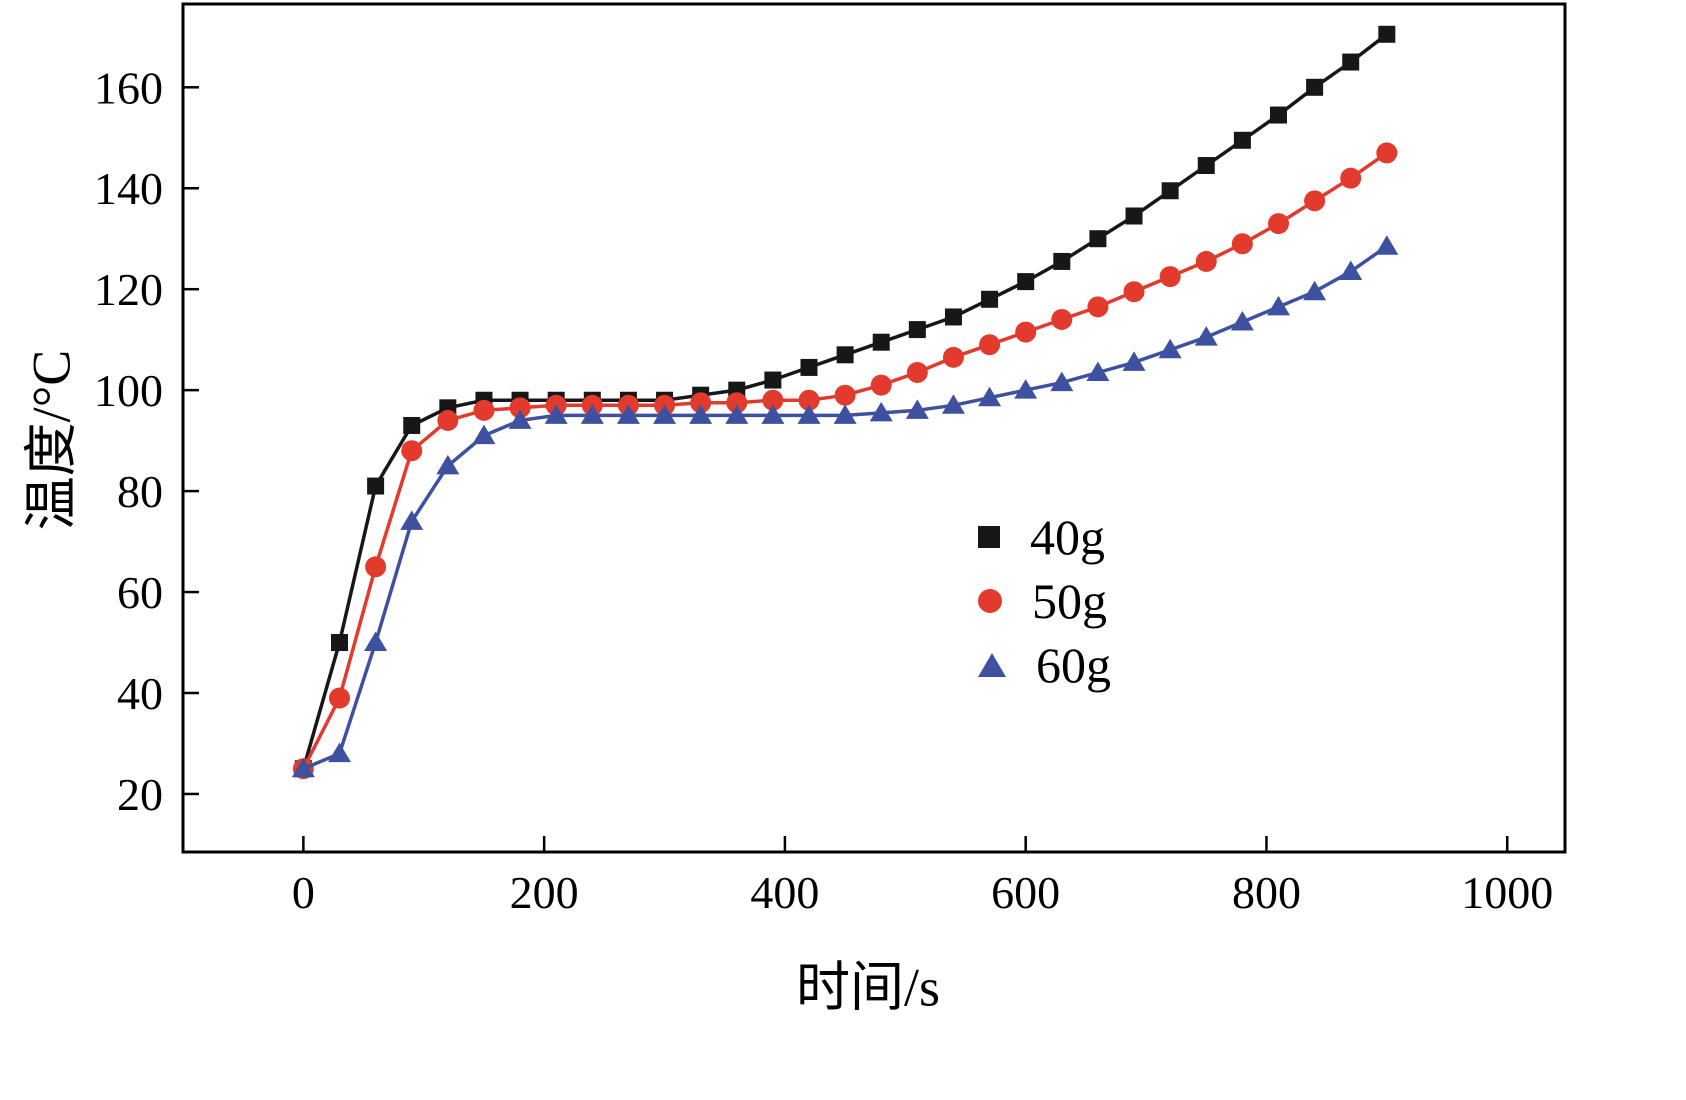  What do you see at coordinates (51, 440) in the screenshot?
I see `y-axis-label: 温度/°C` at bounding box center [51, 440].